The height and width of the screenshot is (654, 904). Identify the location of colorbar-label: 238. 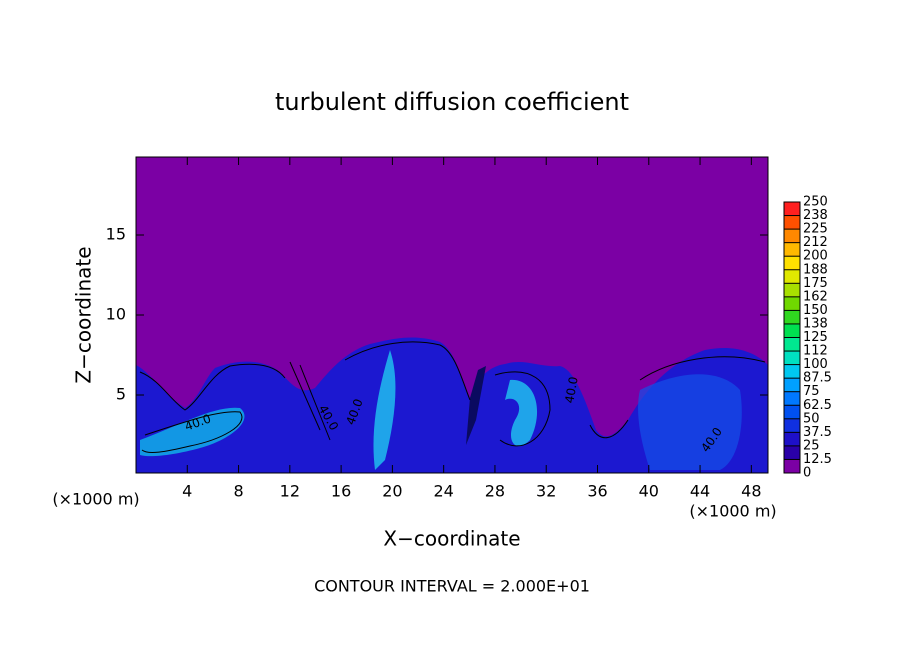
(815, 215).